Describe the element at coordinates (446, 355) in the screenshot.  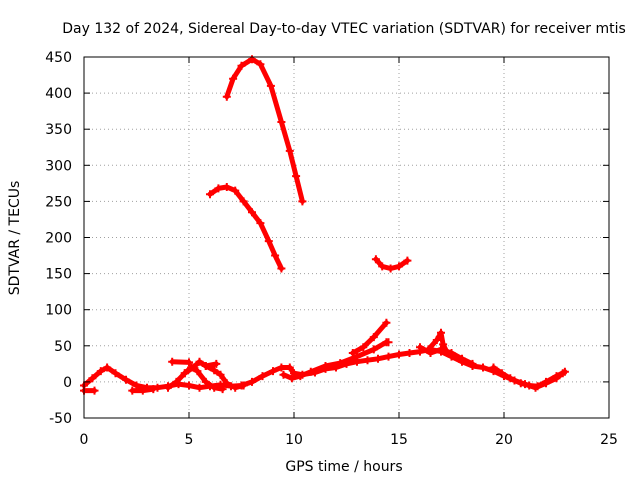
I see `series-low-mid` at that location.